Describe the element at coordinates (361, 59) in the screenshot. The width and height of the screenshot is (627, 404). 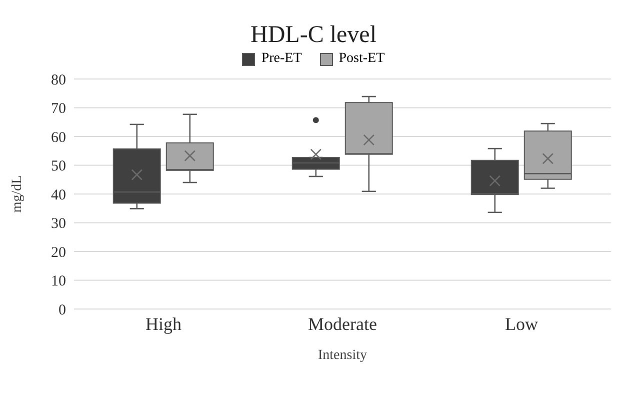
I see `legend-label: Post-ET` at that location.